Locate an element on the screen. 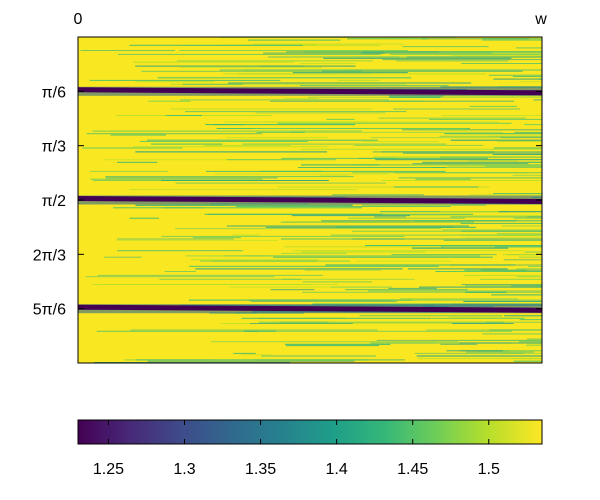 Image resolution: width=600 pixels, height=500 pixels. dark-band is located at coordinates (310, 308).